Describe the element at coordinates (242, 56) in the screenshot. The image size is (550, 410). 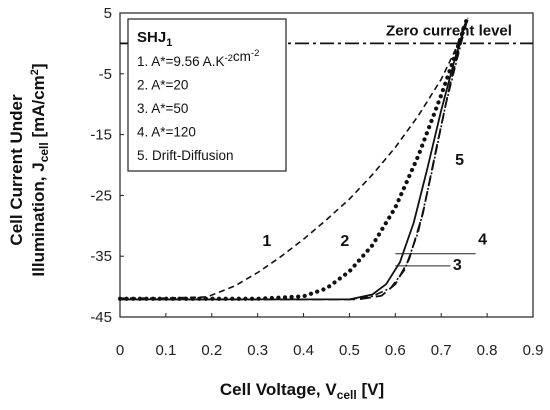
I see `legend-text-part: cm` at that location.